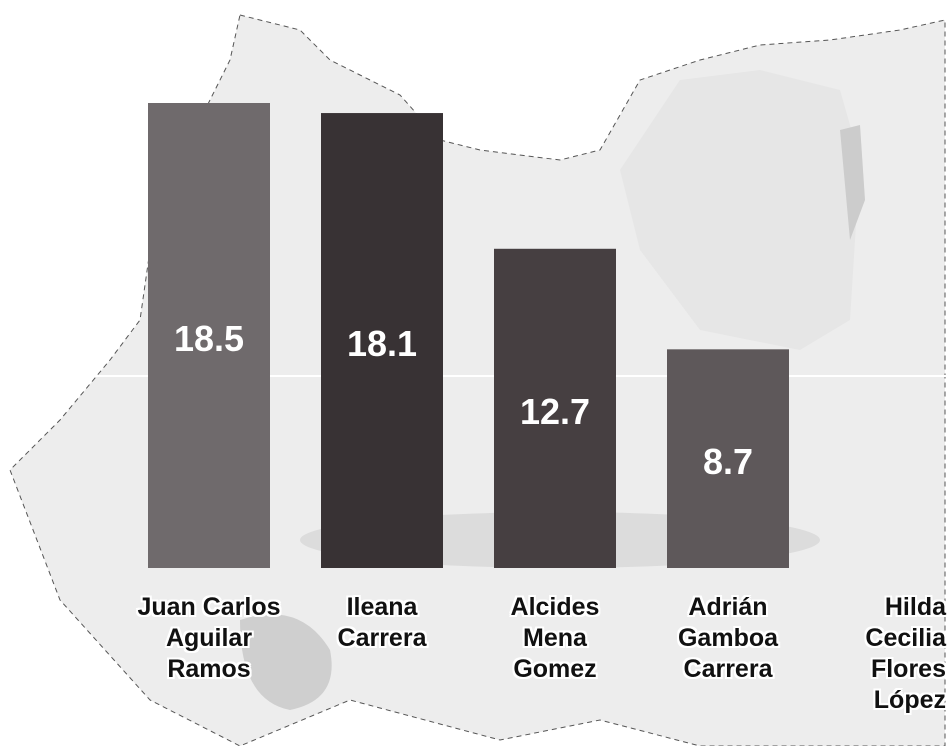  Describe the element at coordinates (728, 461) in the screenshot. I see `value-label: 8.7` at that location.